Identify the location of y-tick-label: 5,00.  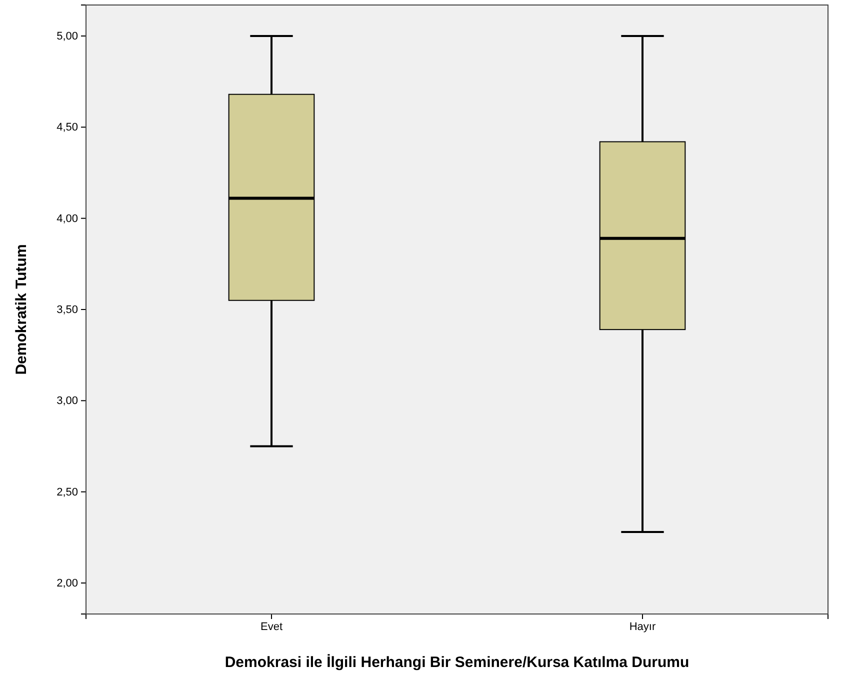
(67, 36).